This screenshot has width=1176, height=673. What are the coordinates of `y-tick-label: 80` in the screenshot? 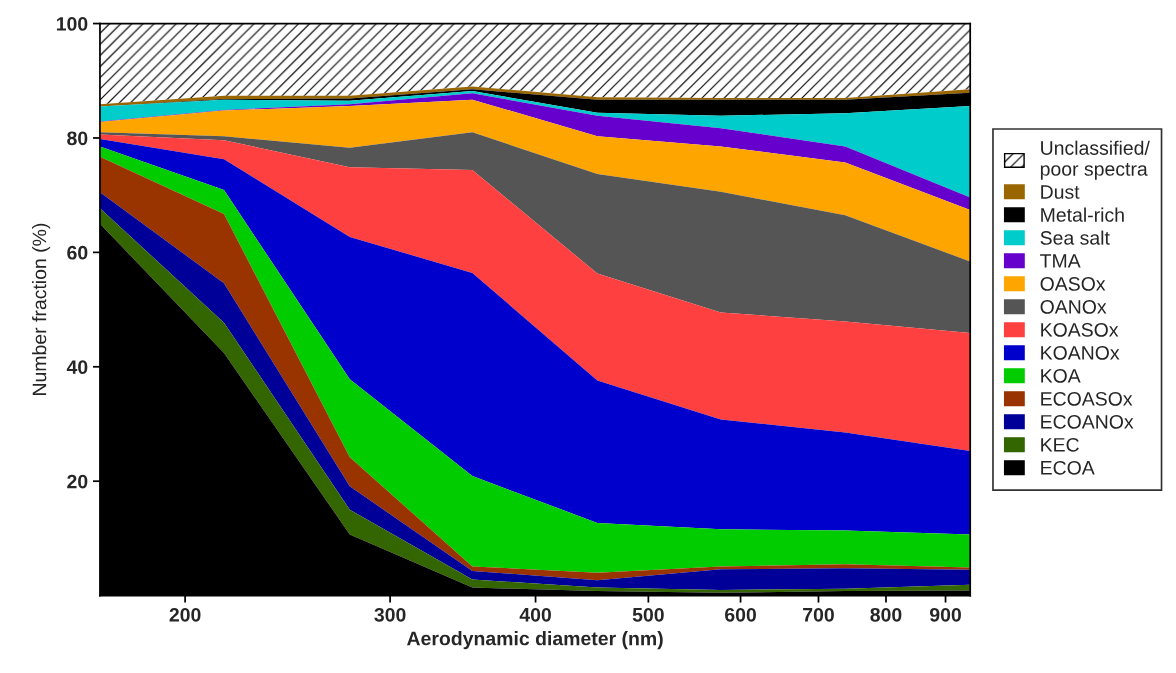 It's located at (77, 138).